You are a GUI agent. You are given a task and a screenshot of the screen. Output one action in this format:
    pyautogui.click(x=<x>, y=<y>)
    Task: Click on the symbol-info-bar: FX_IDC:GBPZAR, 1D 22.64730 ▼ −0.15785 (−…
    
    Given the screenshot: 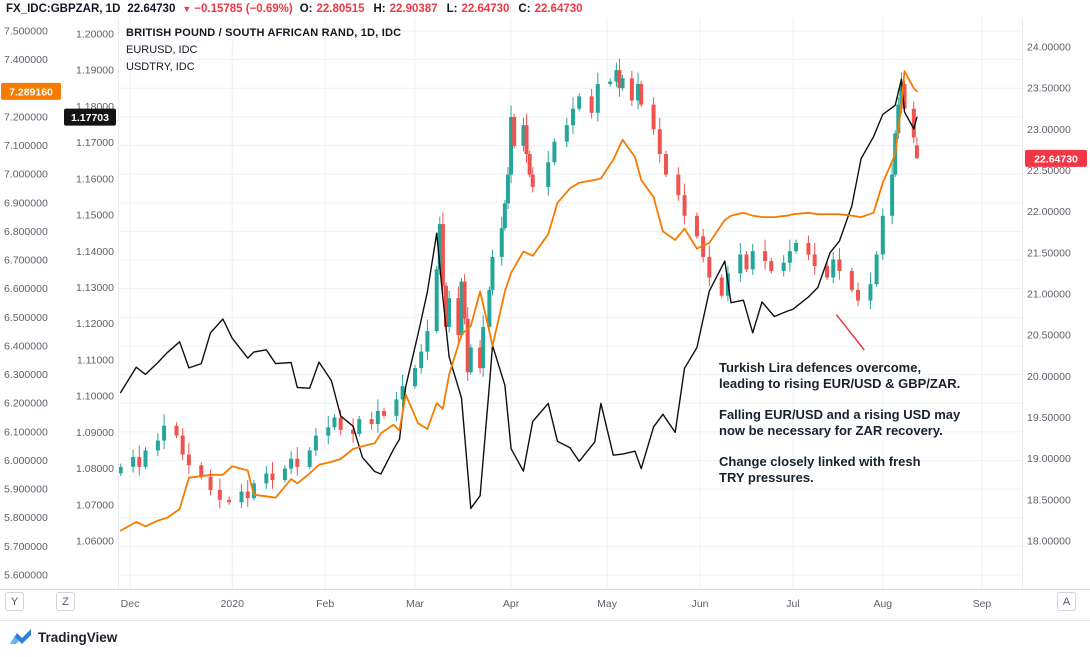 What is the action you would take?
    pyautogui.click(x=545, y=9)
    